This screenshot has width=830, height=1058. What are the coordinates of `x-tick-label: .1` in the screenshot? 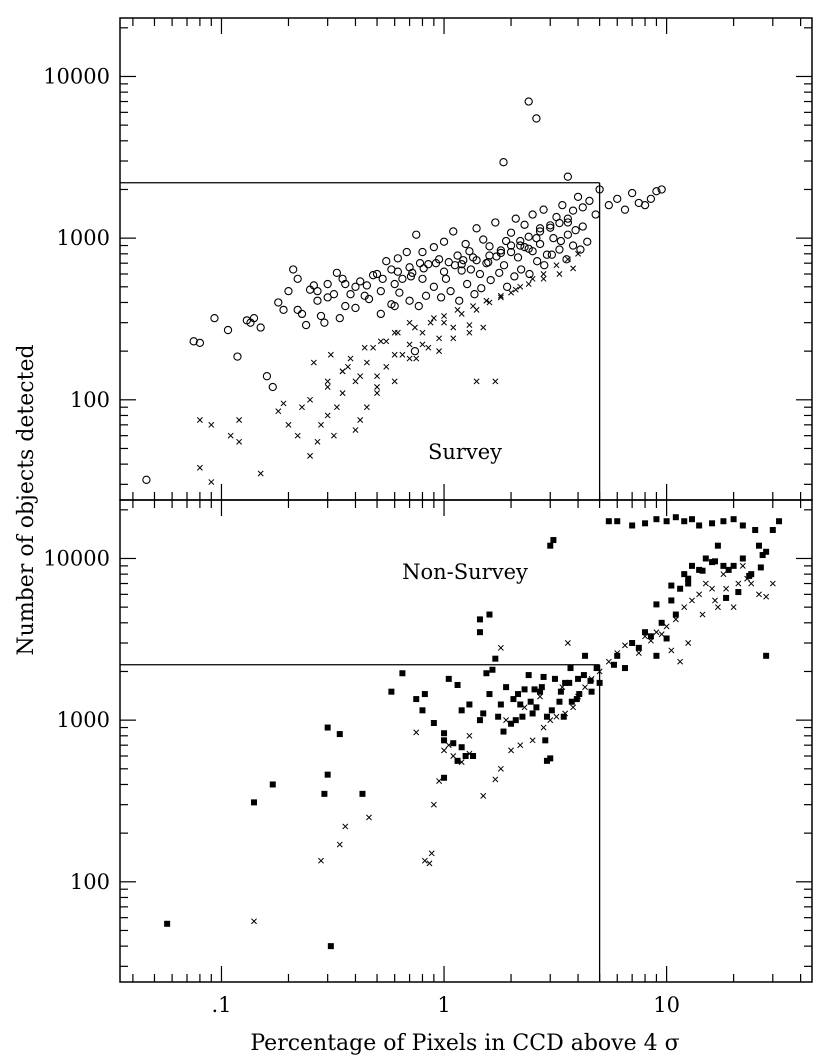 It's located at (221, 1005).